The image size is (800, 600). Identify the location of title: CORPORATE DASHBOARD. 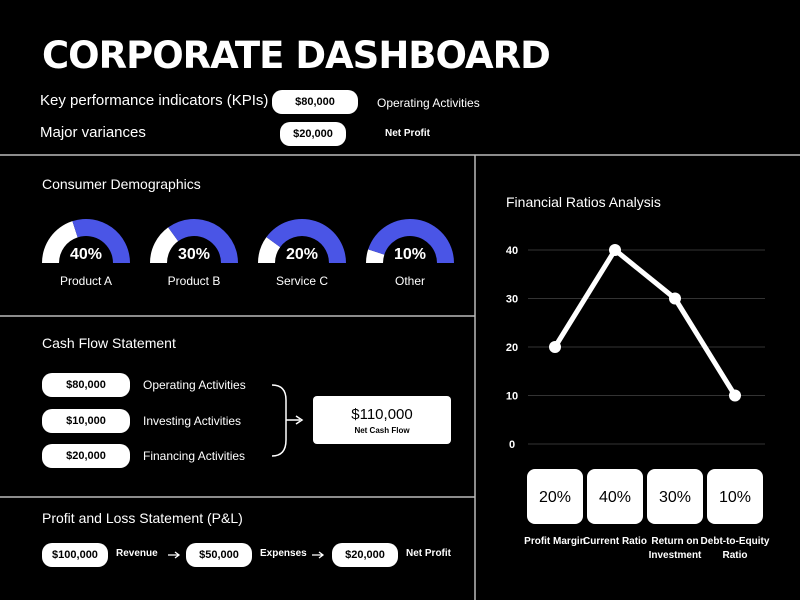
(296, 55).